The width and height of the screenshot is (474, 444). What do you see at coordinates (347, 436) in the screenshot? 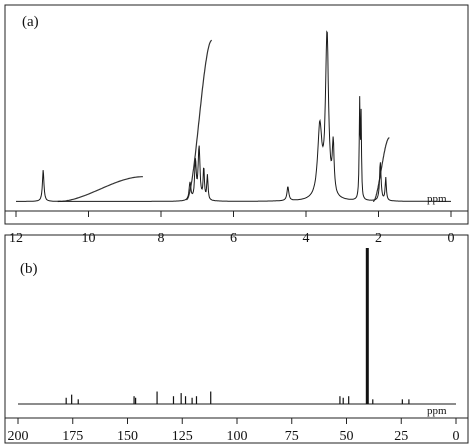
I see `panel-b-tick-label: 50` at bounding box center [347, 436].